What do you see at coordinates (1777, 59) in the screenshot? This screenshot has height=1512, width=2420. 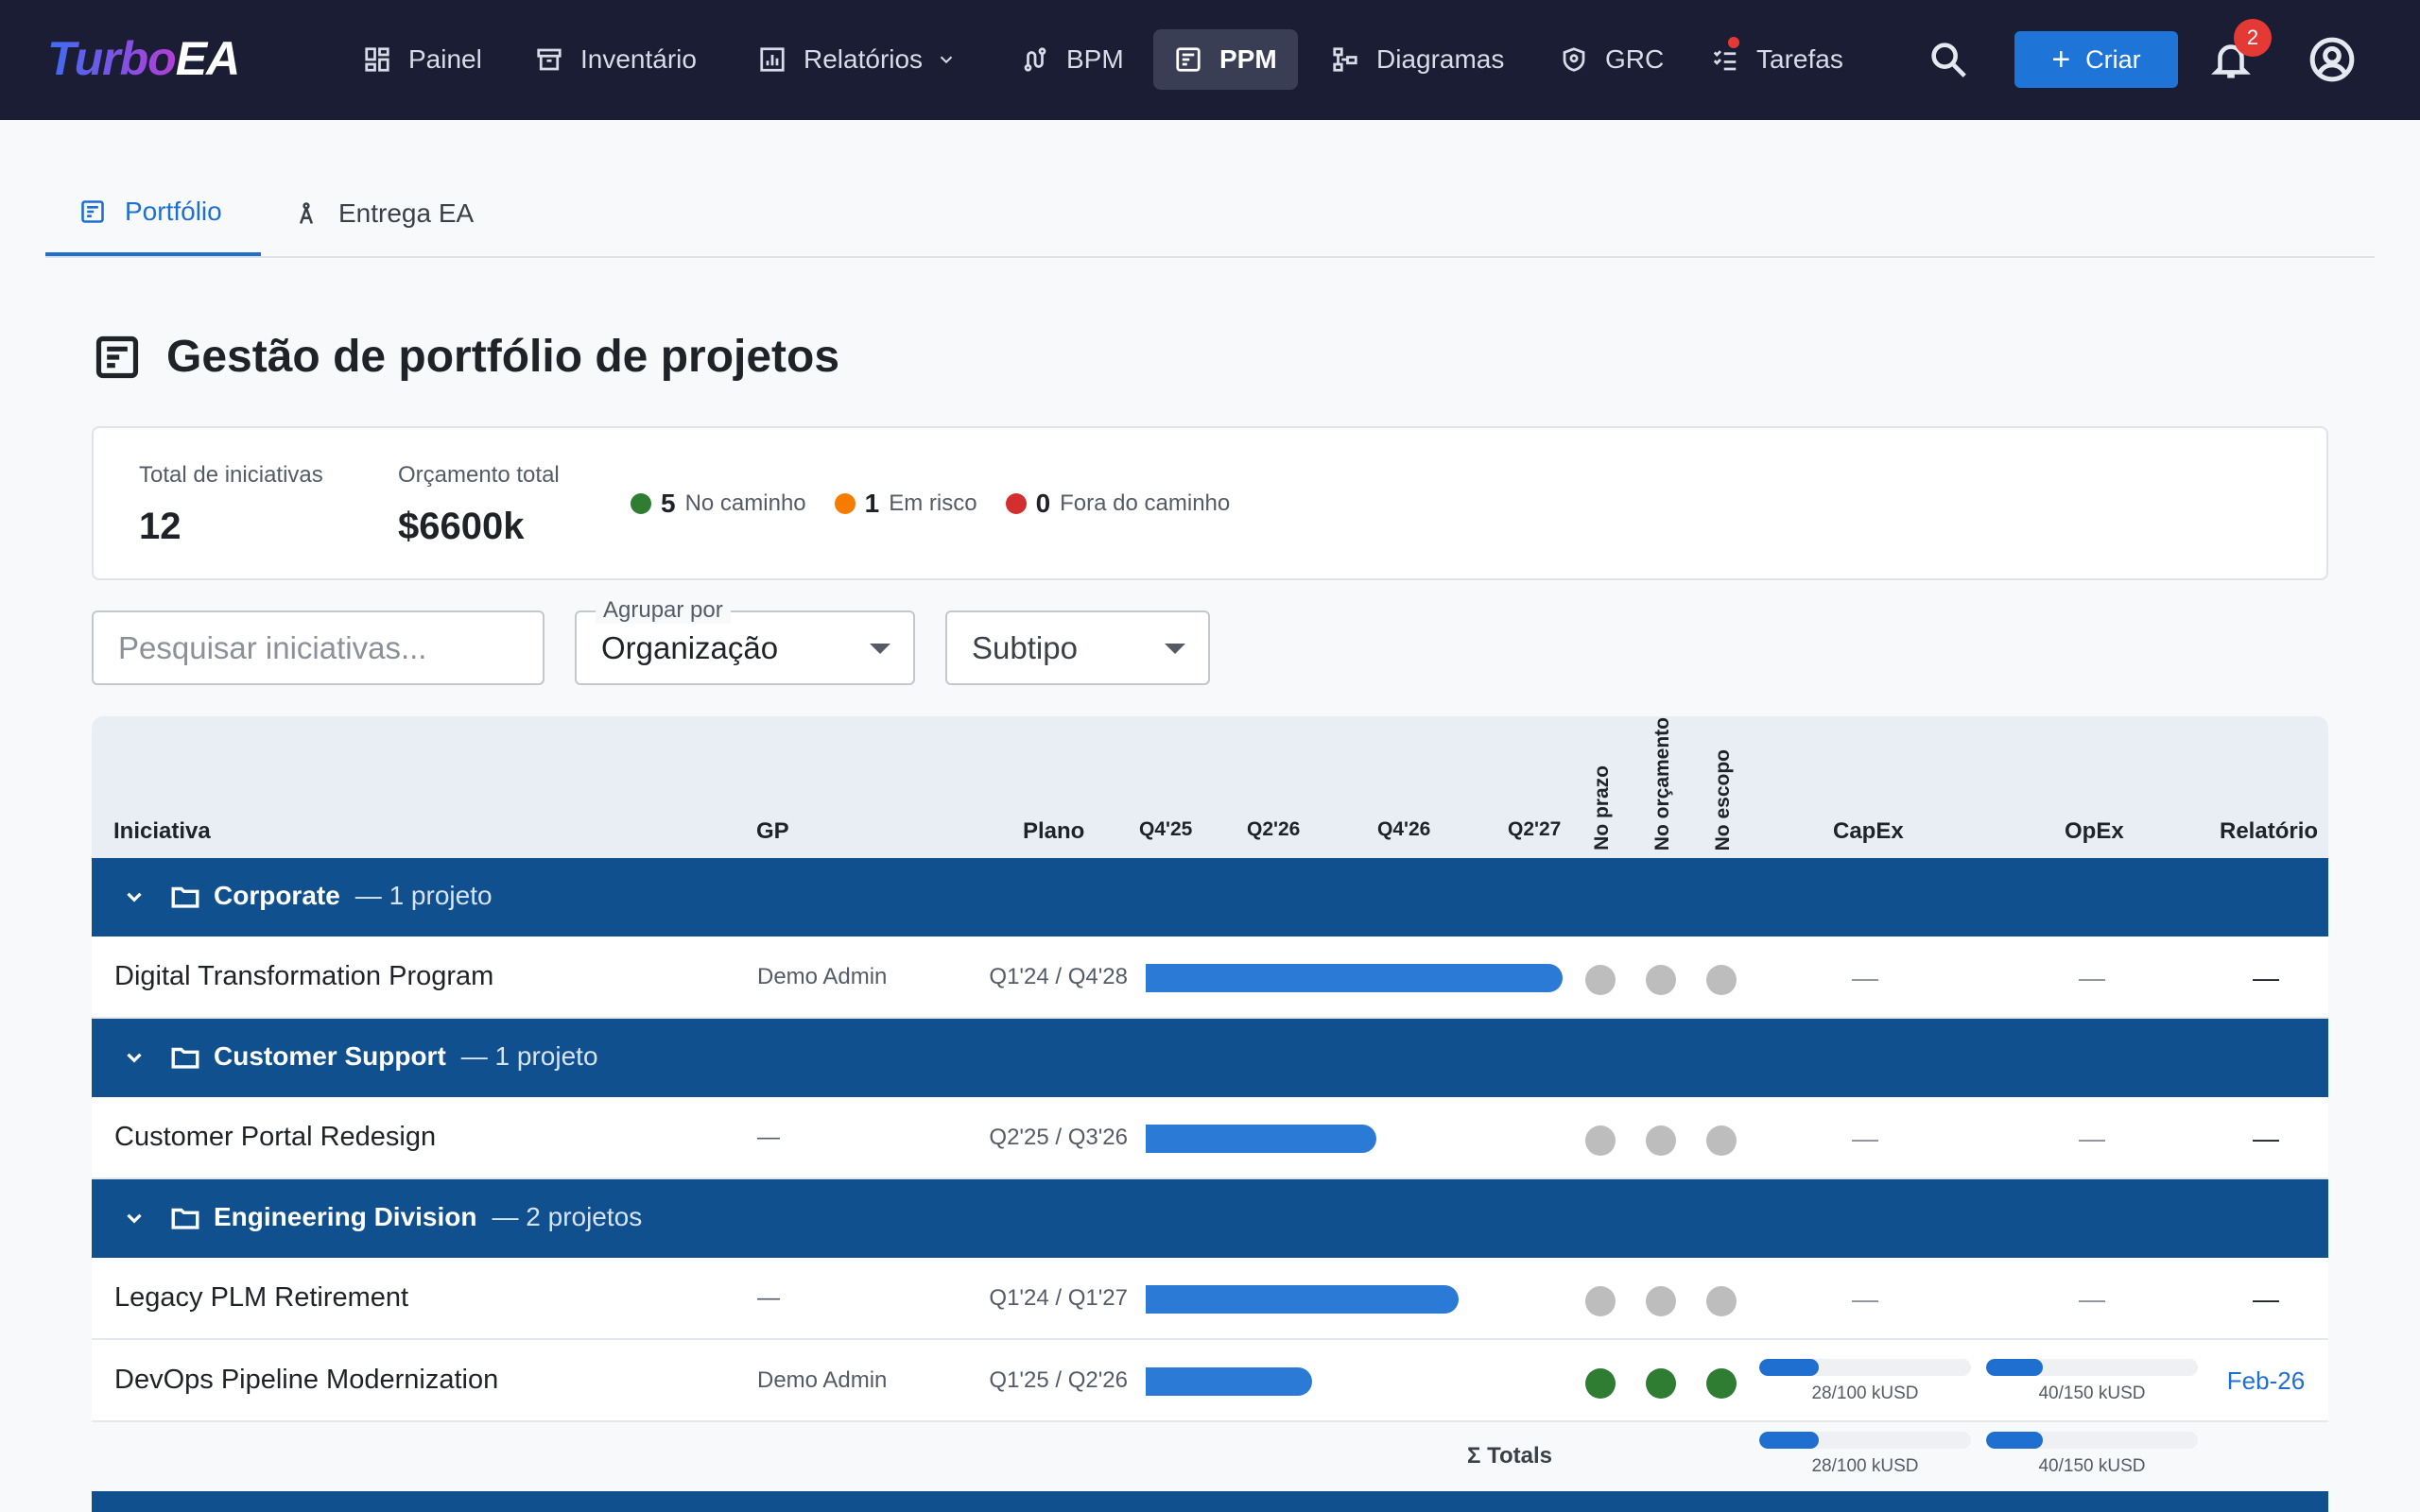 I see `nav-tarefas: Tarefas` at bounding box center [1777, 59].